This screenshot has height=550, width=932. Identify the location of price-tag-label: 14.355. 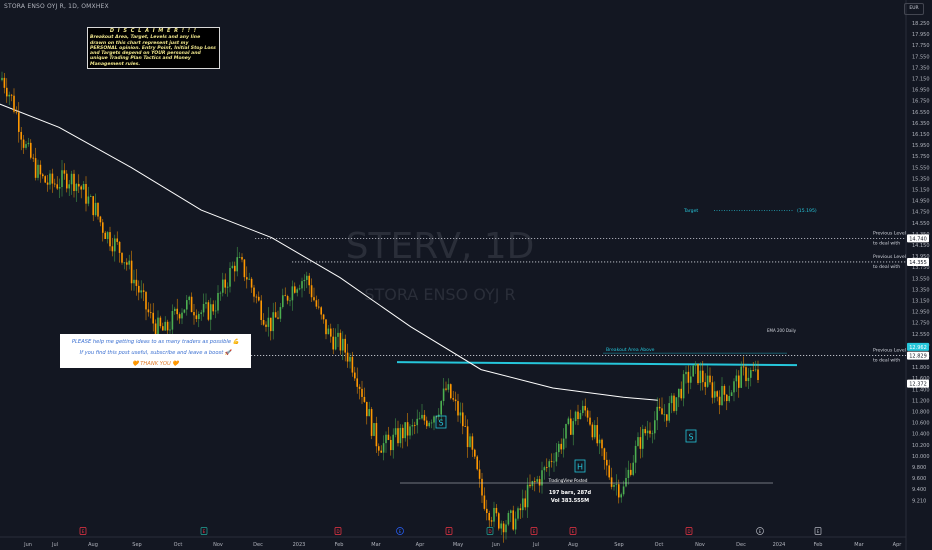
(918, 263).